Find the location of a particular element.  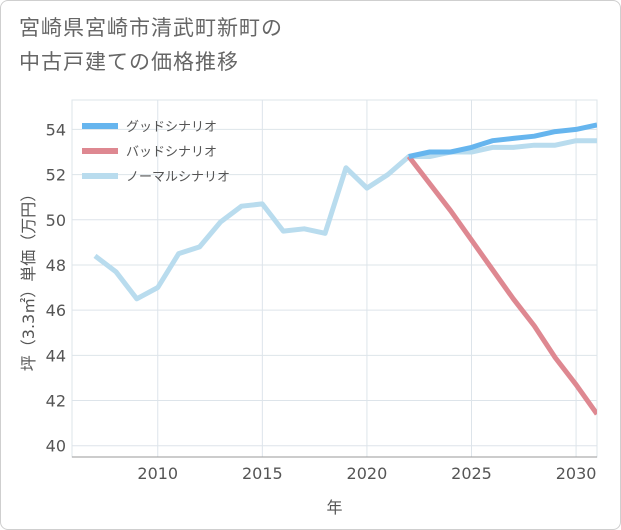

x-tick-label: 2025 is located at coordinates (471, 473).